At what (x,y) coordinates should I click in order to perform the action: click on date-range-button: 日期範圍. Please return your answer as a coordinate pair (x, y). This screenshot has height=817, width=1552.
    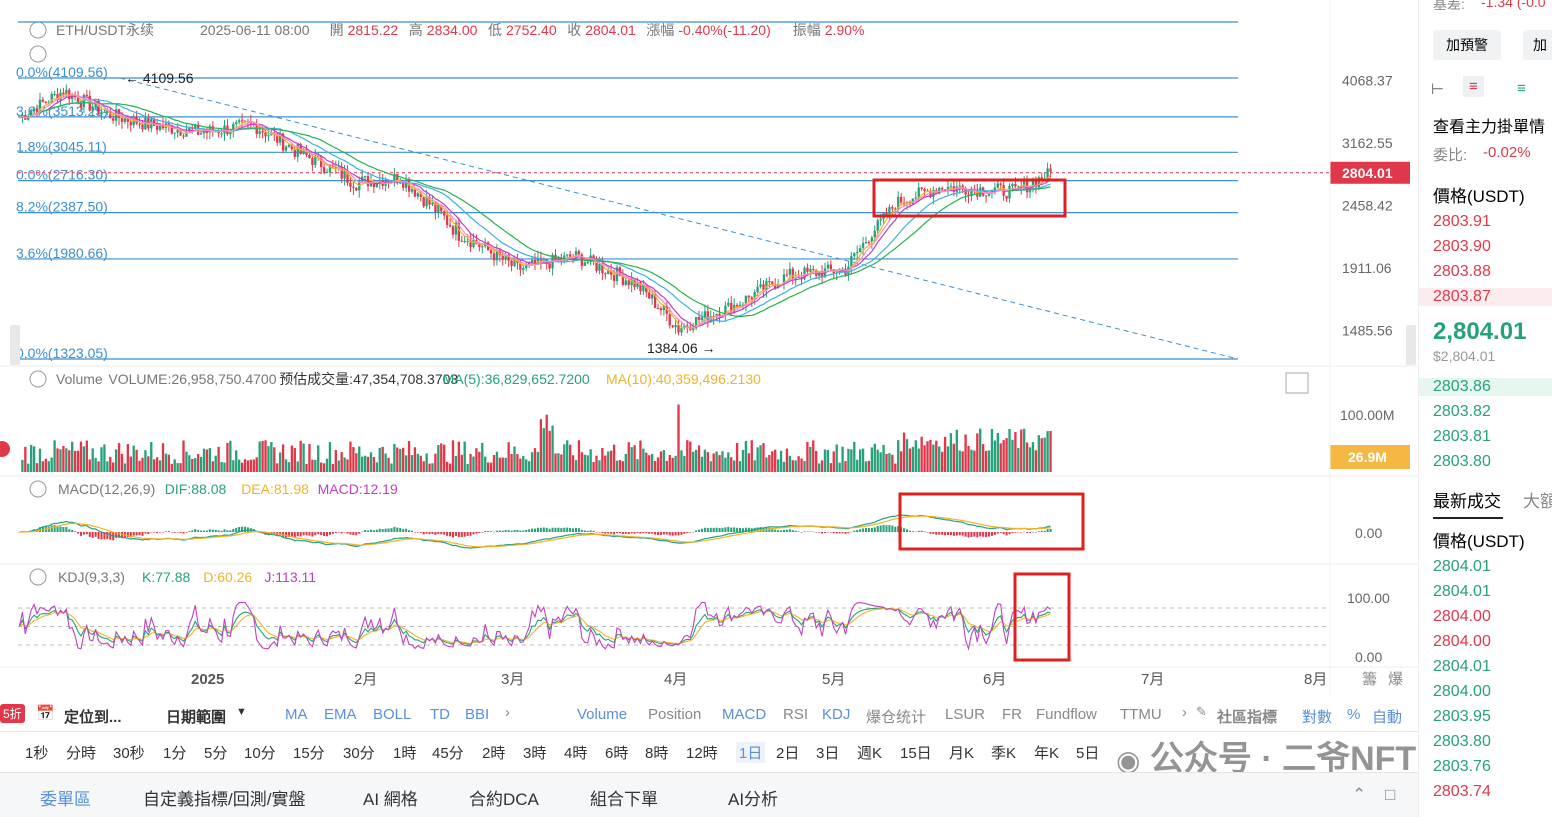
    Looking at the image, I should click on (196, 717).